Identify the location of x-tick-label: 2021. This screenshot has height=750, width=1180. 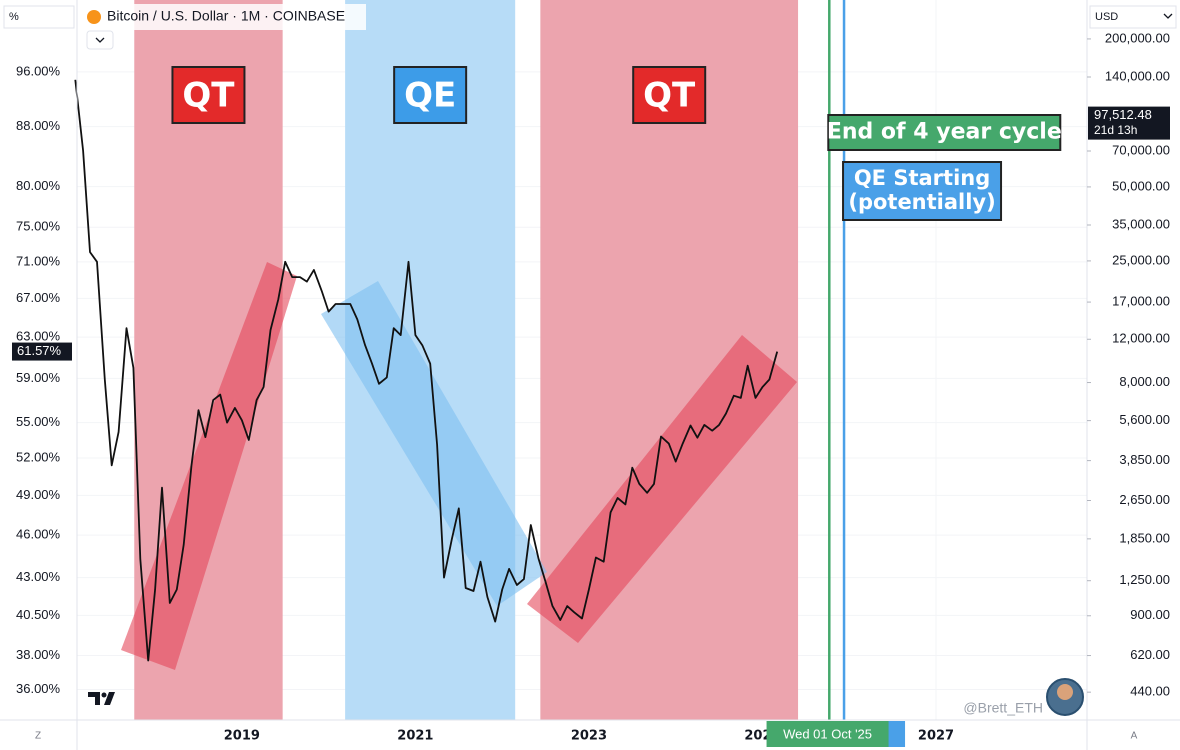
(415, 736).